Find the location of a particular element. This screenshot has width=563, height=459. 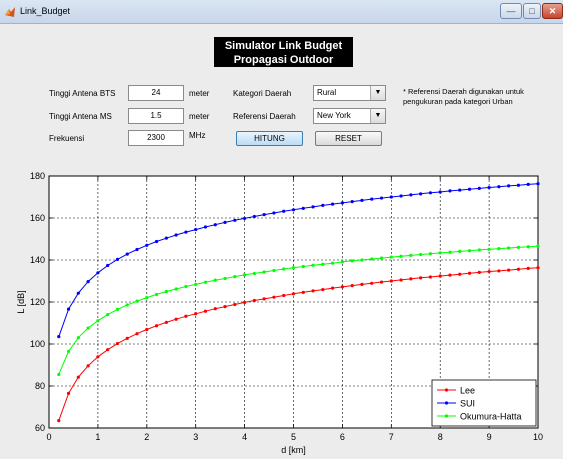

ms-height-input: 1.5 is located at coordinates (156, 116).